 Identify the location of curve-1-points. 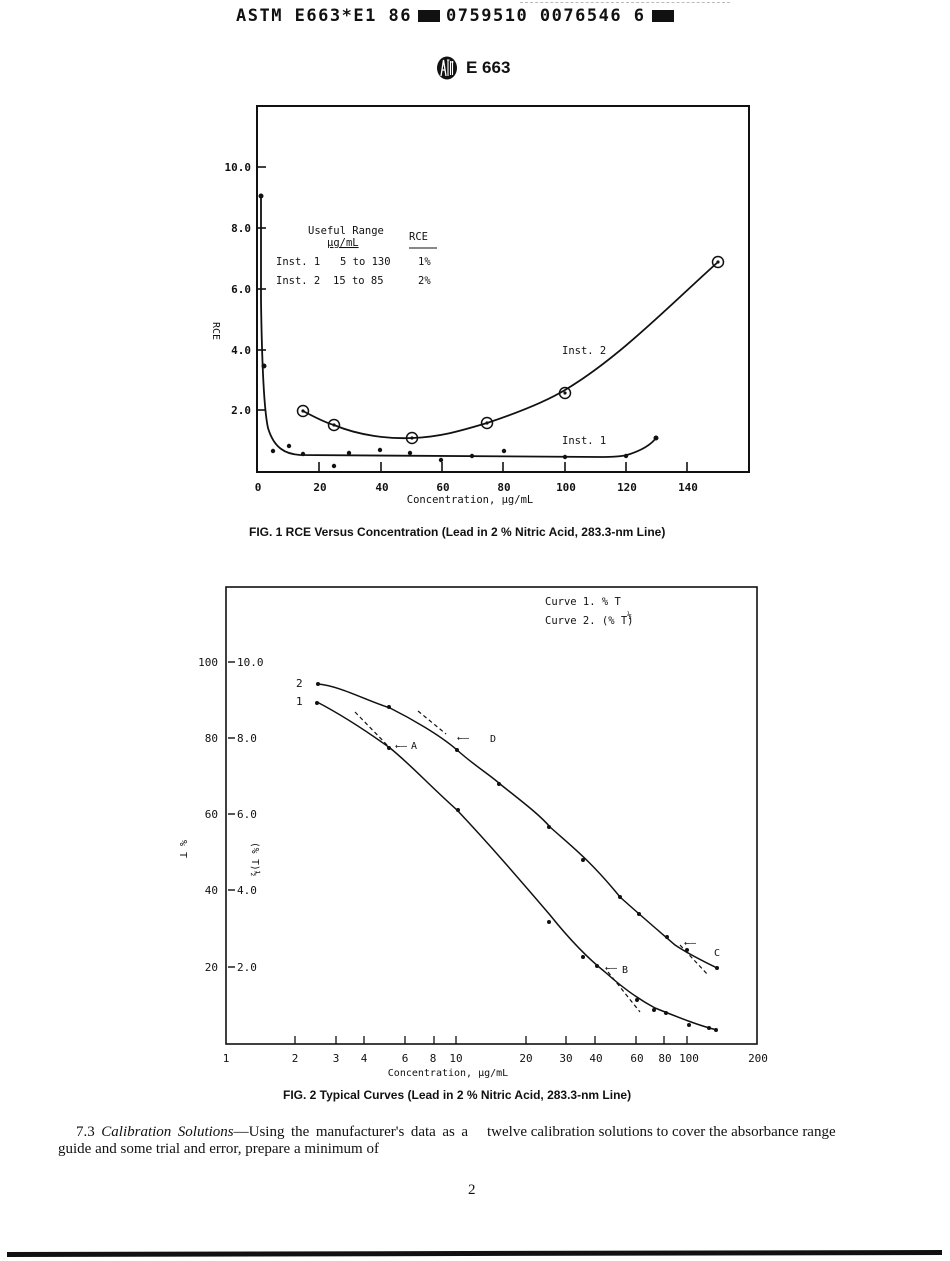
(516, 866).